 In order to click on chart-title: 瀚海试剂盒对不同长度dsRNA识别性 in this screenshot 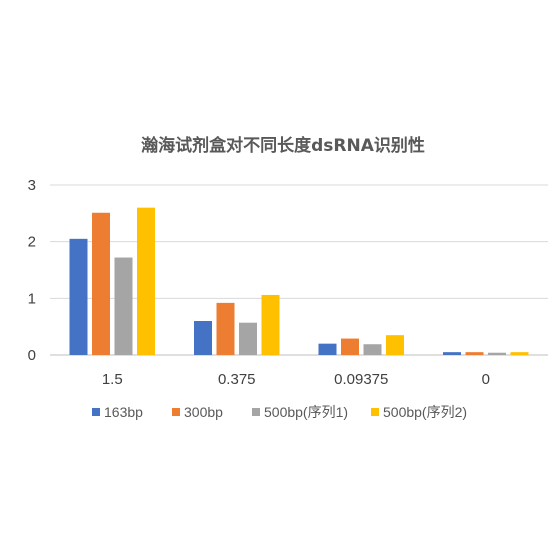, I will do `click(282, 145)`.